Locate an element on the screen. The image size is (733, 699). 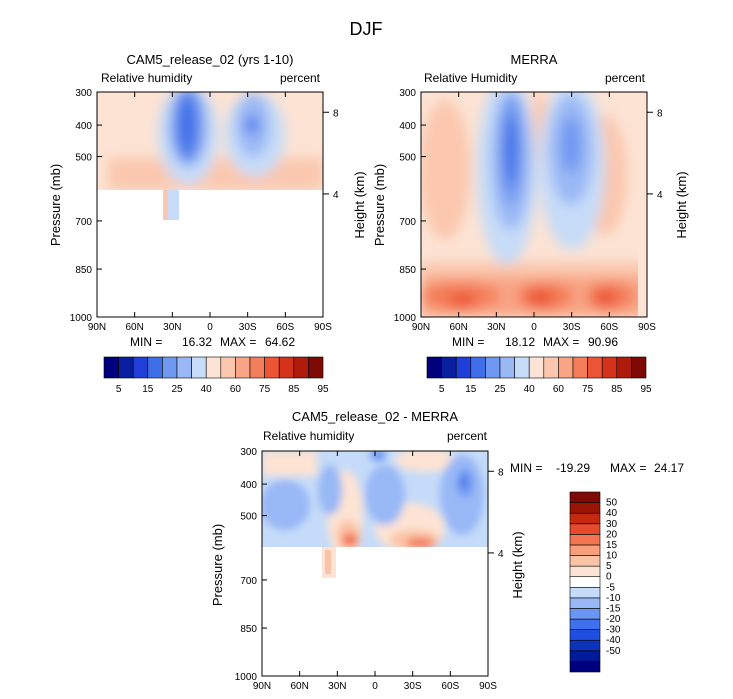
diff-field-neg-top is located at coordinates (378, 456).